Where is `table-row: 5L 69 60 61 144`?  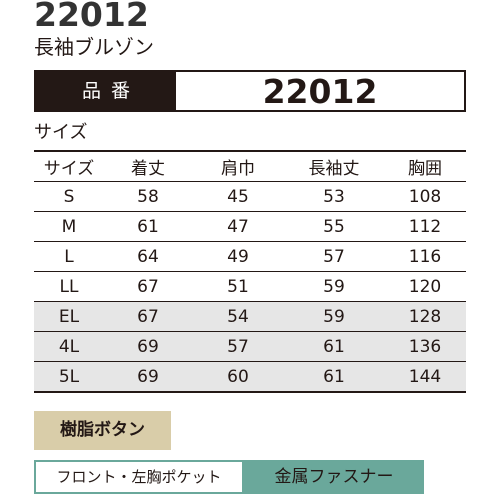 table-row: 5L 69 60 61 144 is located at coordinates (250, 377).